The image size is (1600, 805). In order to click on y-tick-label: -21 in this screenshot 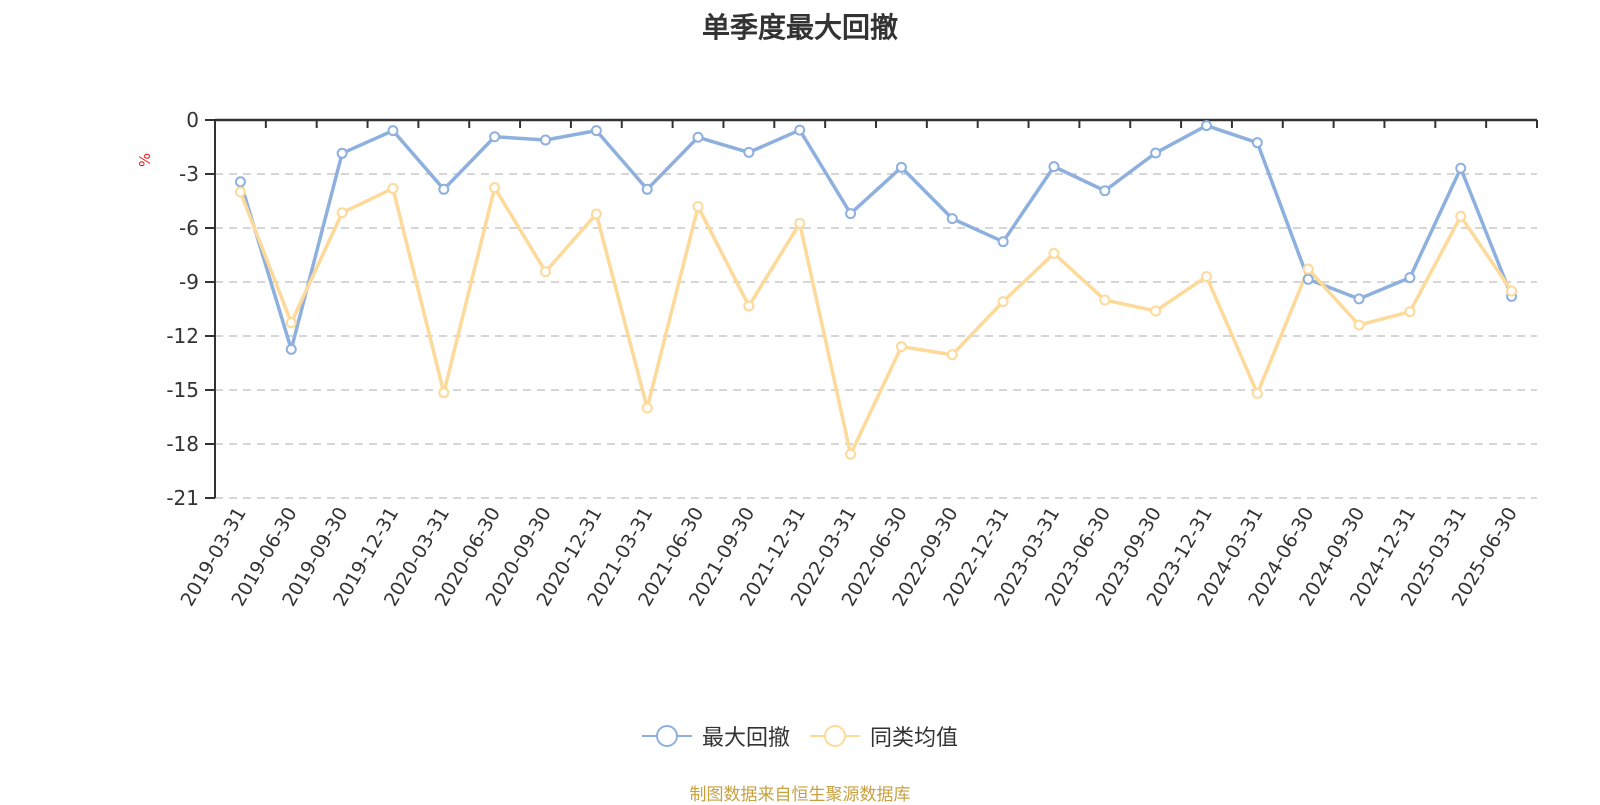, I will do `click(182, 498)`.